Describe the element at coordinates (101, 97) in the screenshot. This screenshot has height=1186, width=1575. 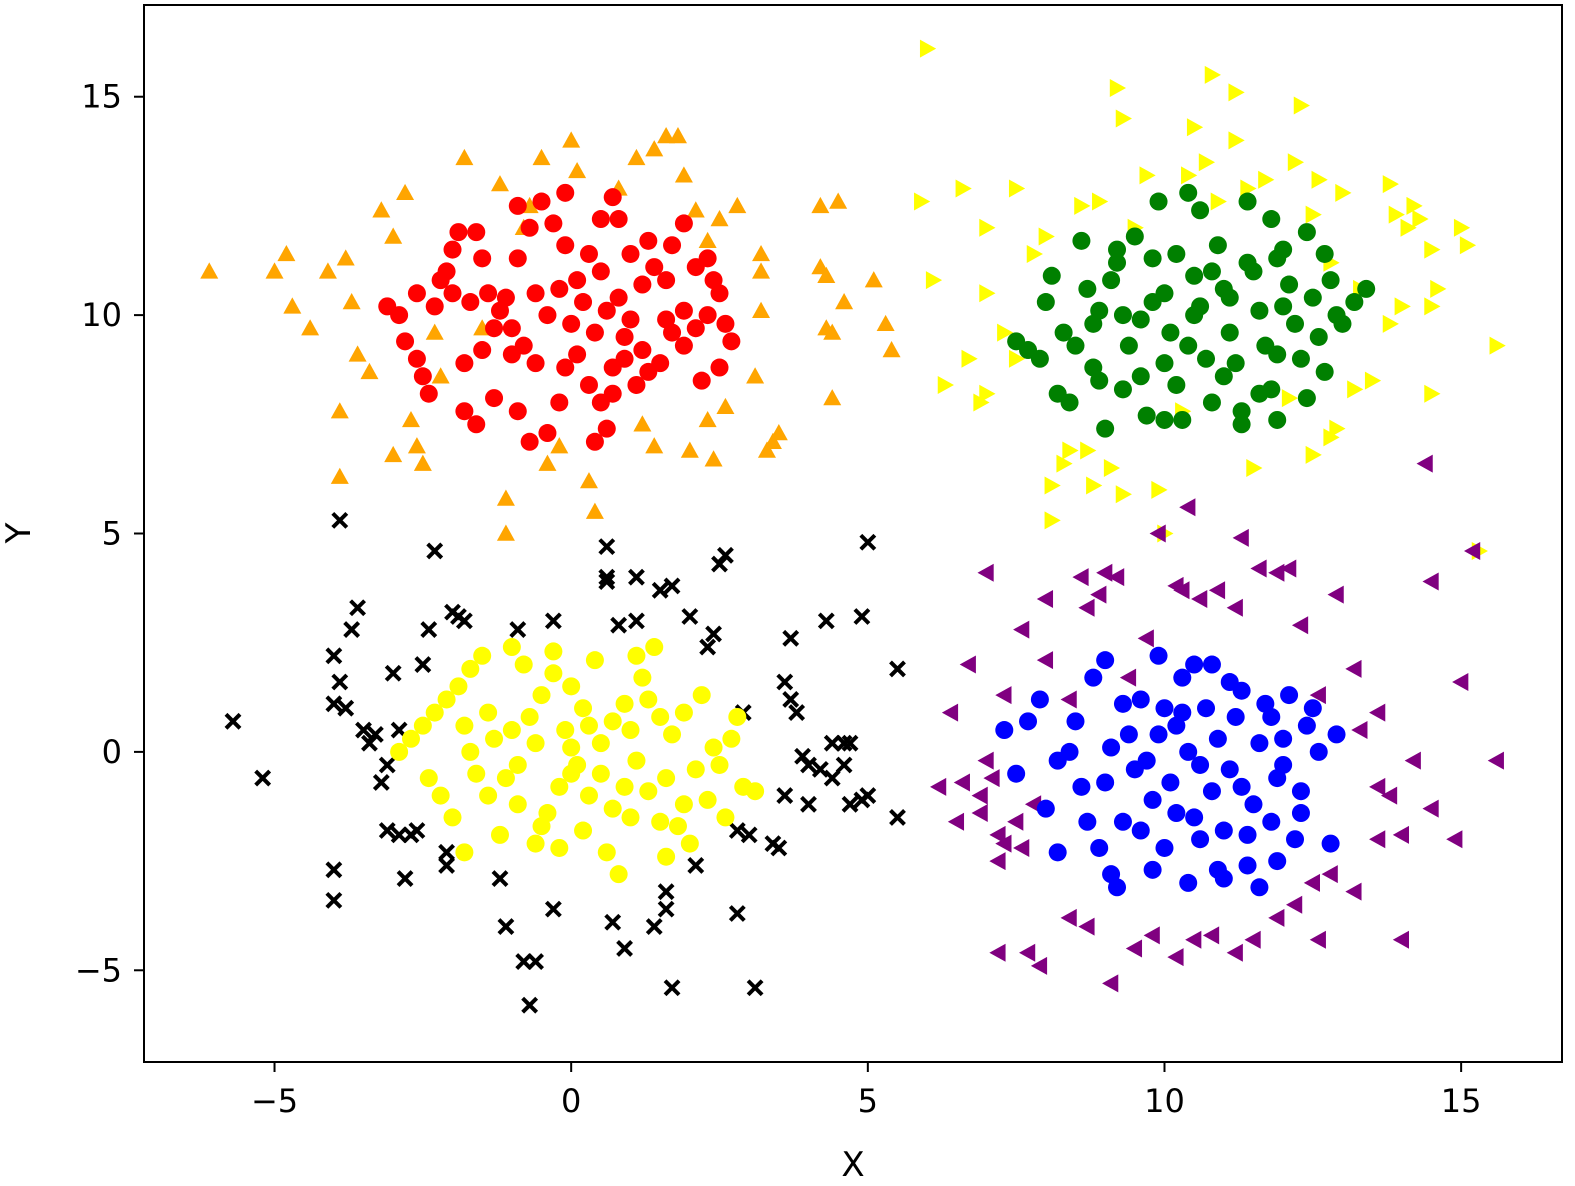
I see `y-tick-label: 15` at that location.